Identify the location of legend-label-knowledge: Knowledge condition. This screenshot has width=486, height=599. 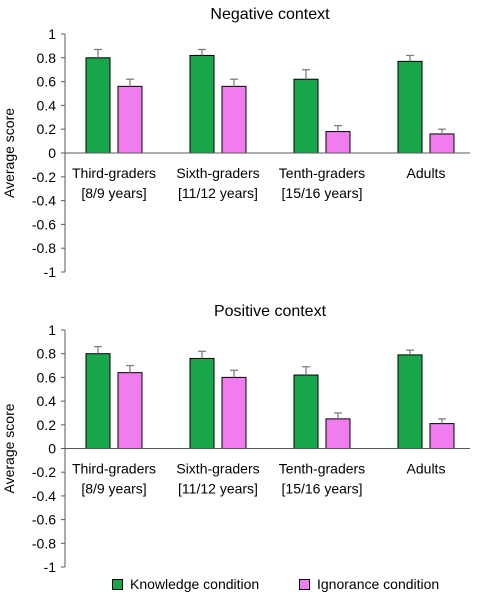
(195, 584).